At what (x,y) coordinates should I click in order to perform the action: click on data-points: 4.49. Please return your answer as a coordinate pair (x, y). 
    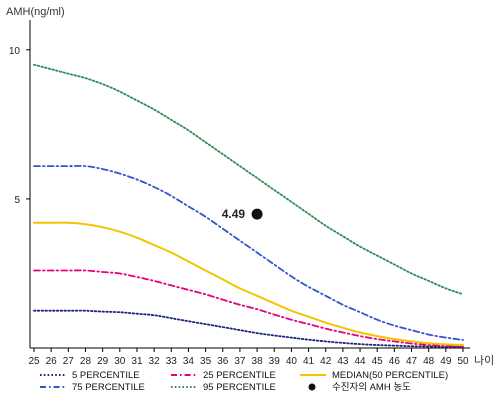
    Looking at the image, I should click on (242, 214).